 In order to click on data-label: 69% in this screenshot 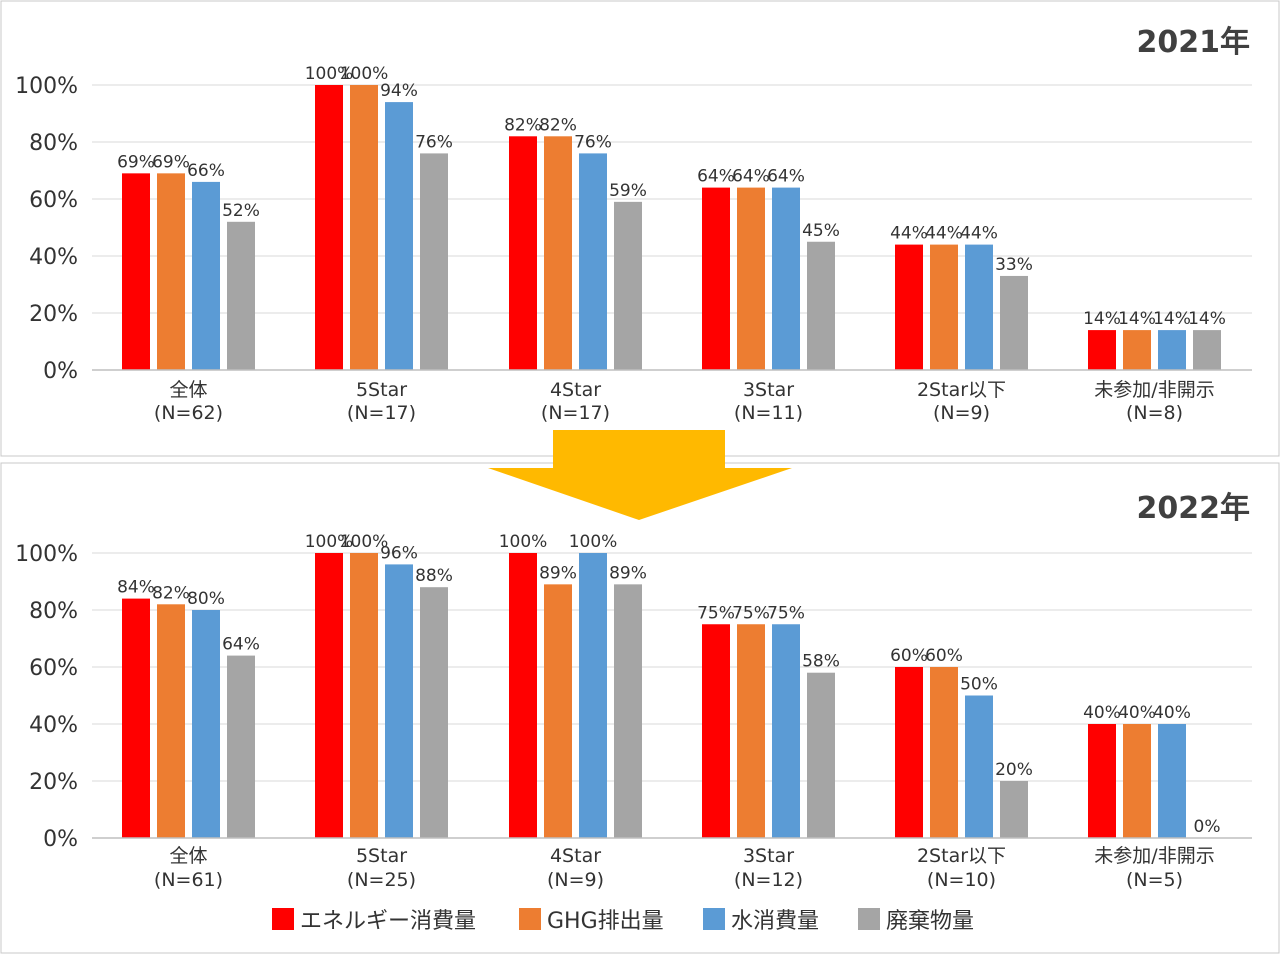, I will do `click(171, 162)`.